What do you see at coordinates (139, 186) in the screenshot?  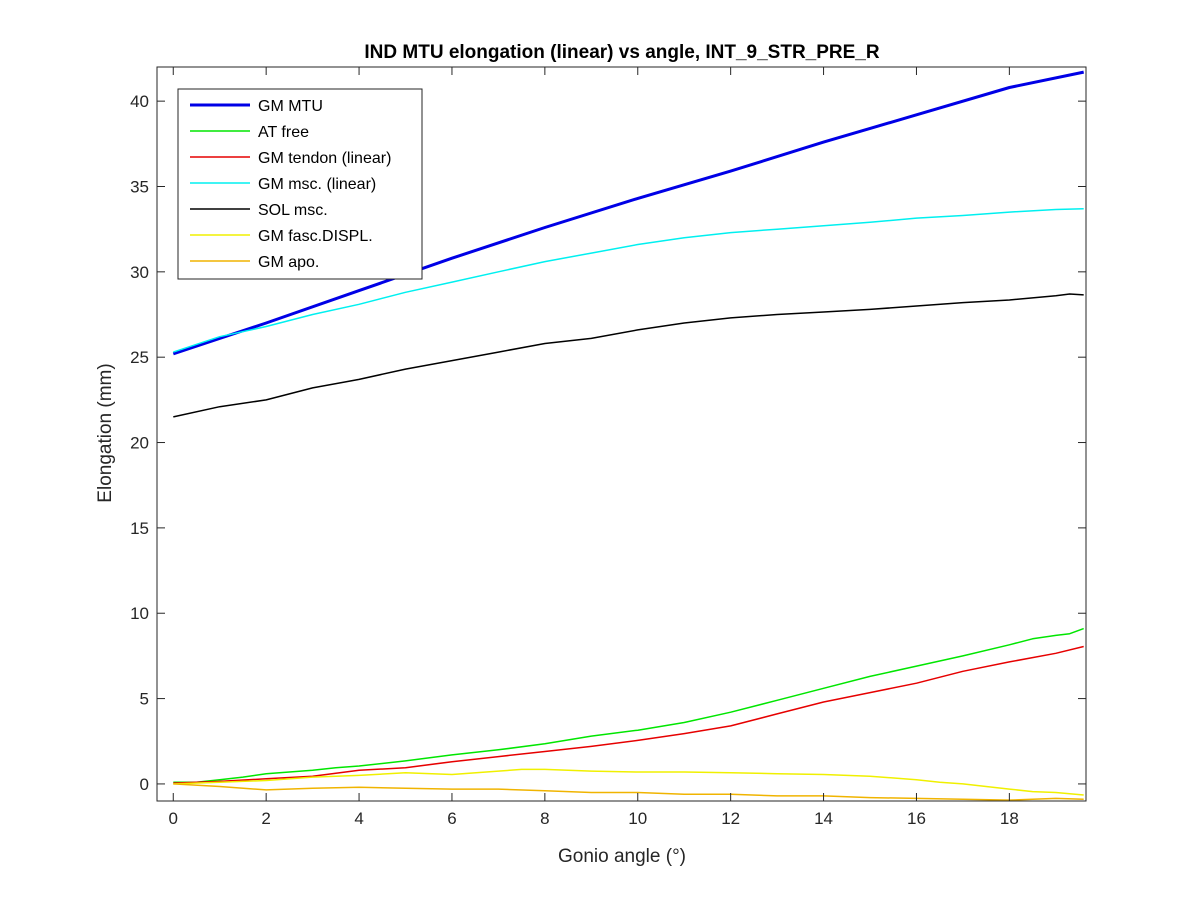 I see `y-tick-label: 35` at bounding box center [139, 186].